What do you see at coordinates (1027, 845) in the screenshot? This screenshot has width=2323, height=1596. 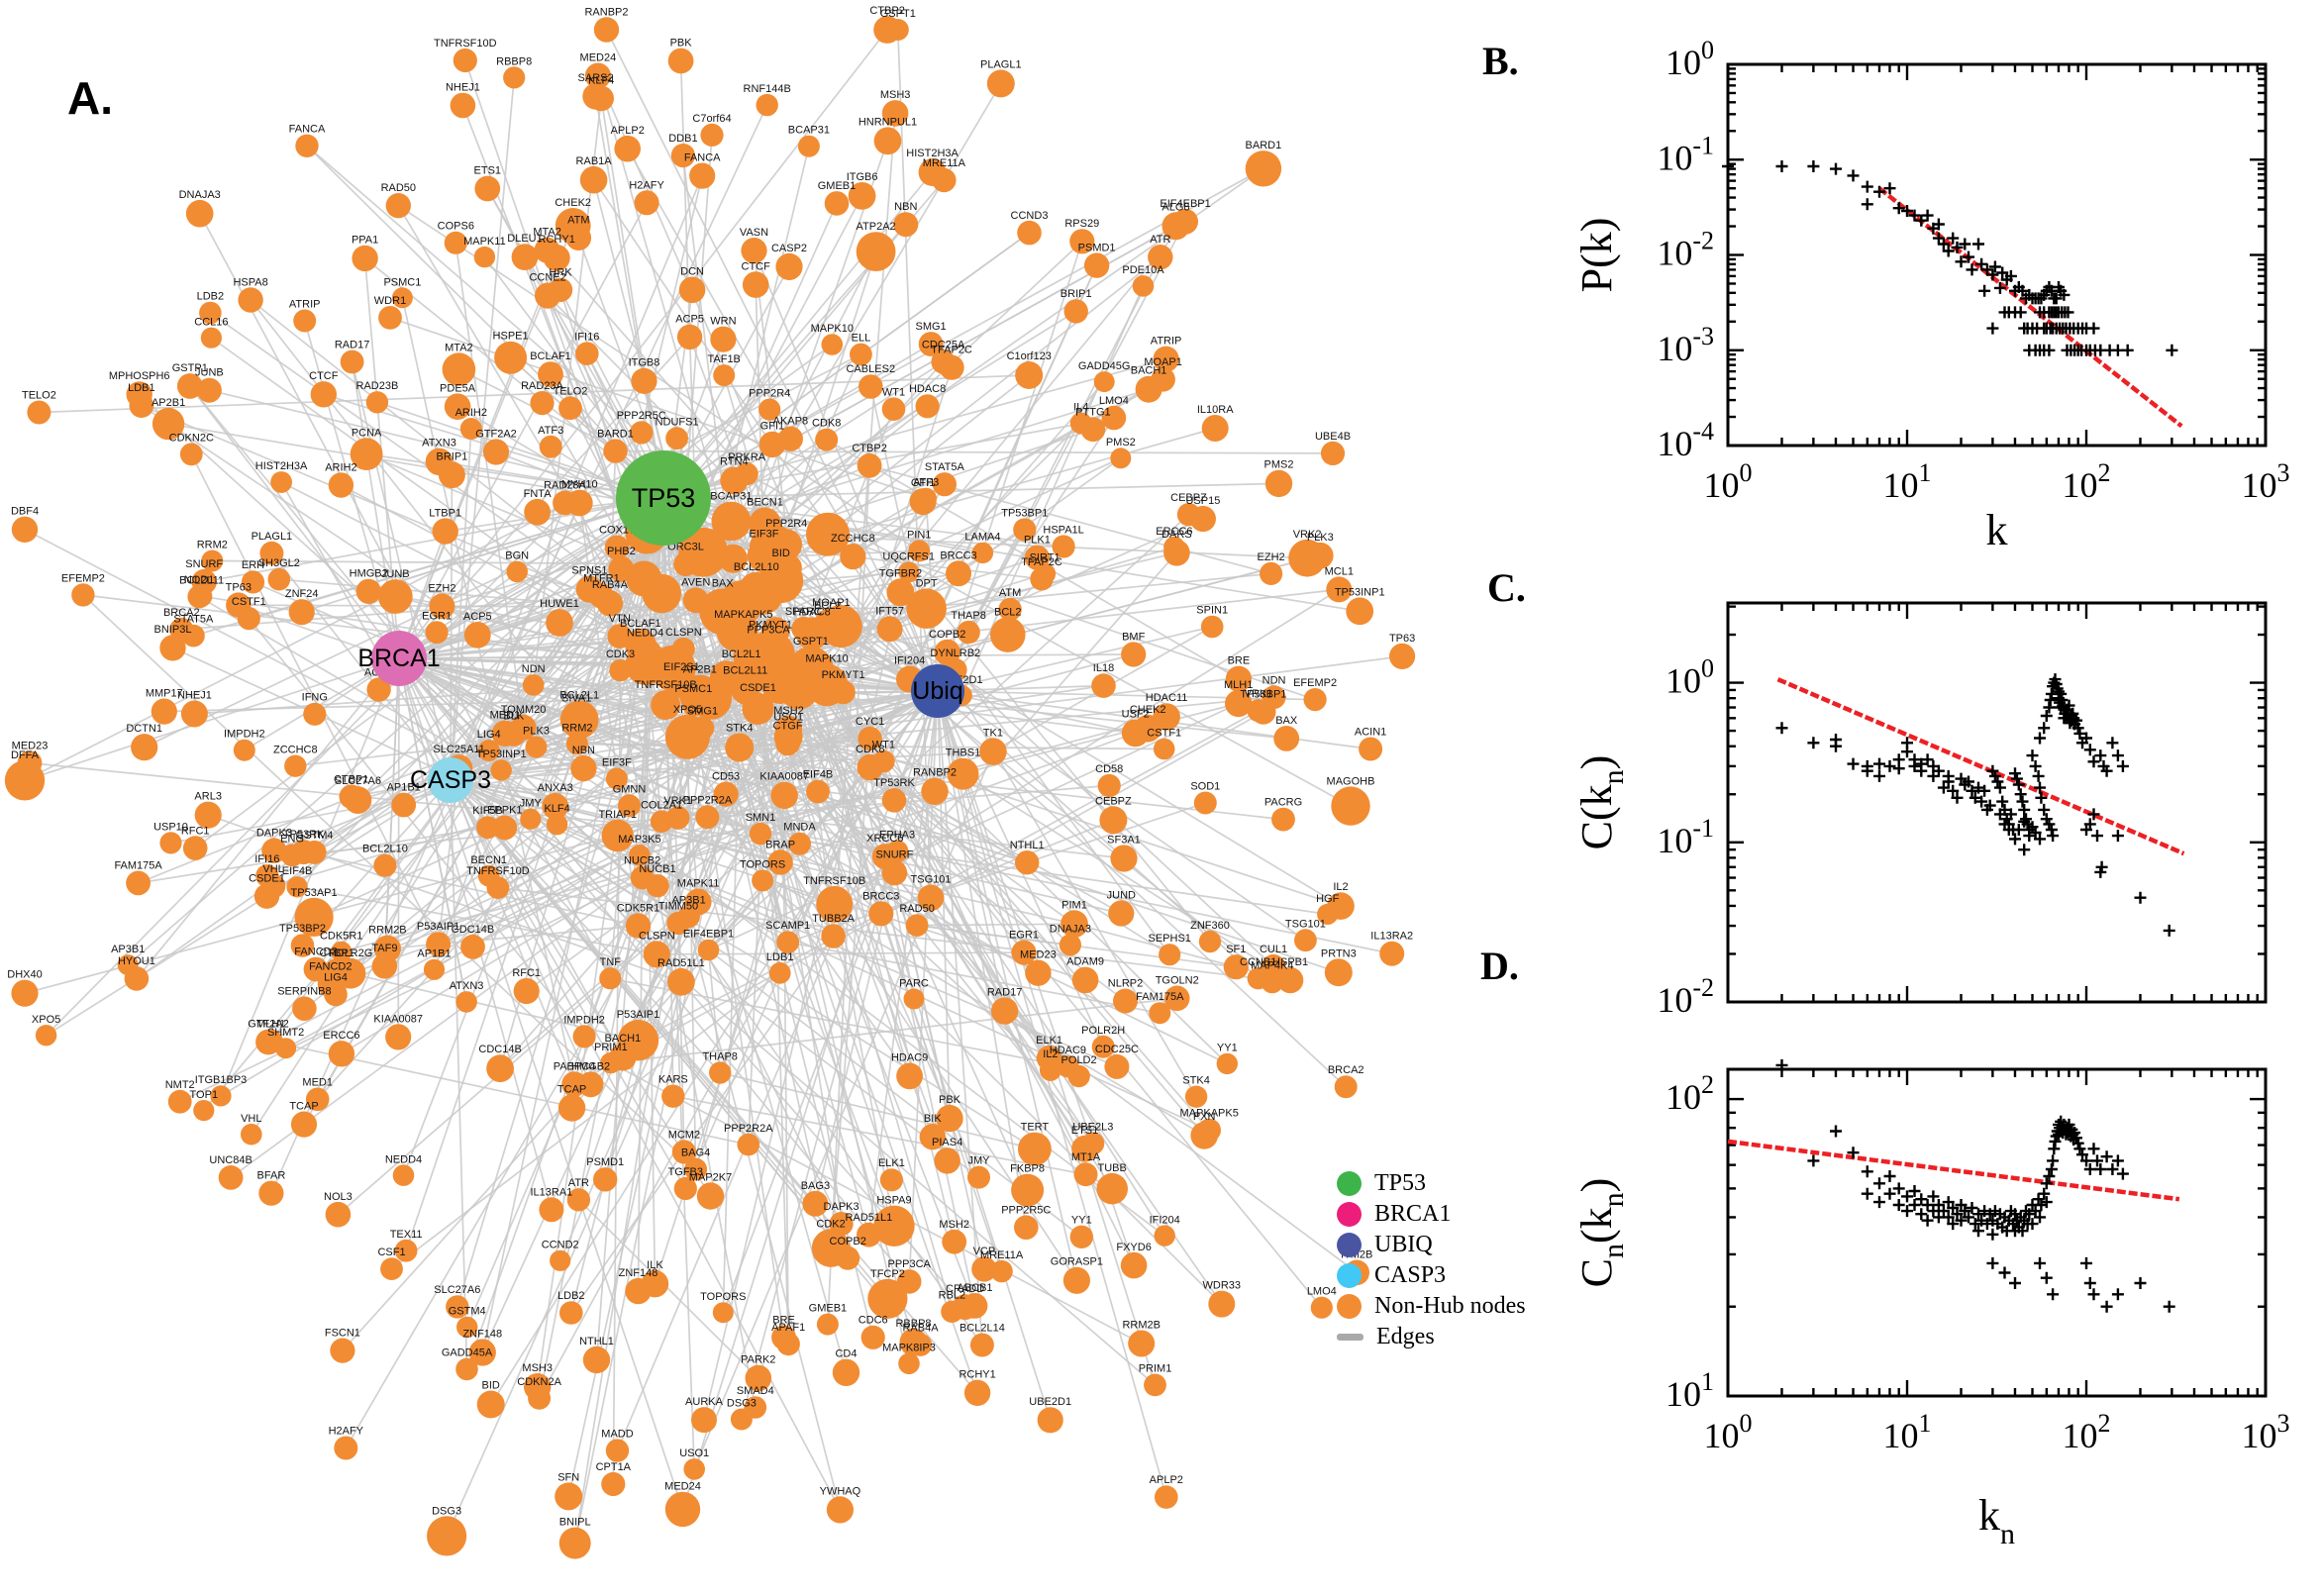 I see `network-node-label: NTHL1` at bounding box center [1027, 845].